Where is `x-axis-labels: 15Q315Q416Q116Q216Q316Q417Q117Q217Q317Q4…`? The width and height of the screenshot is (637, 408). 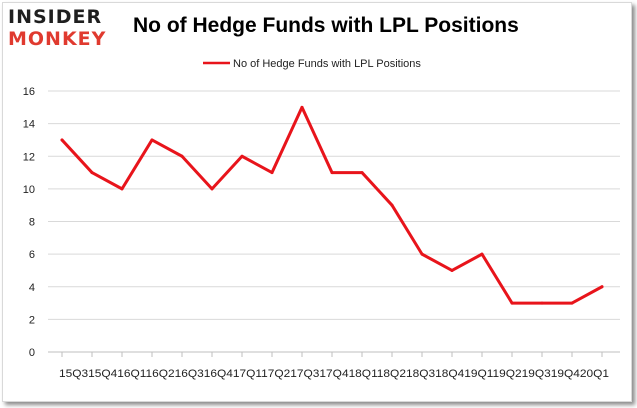
x-axis-labels: 15Q315Q416Q116Q216Q316Q417Q117Q217Q317Q4… is located at coordinates (334, 374).